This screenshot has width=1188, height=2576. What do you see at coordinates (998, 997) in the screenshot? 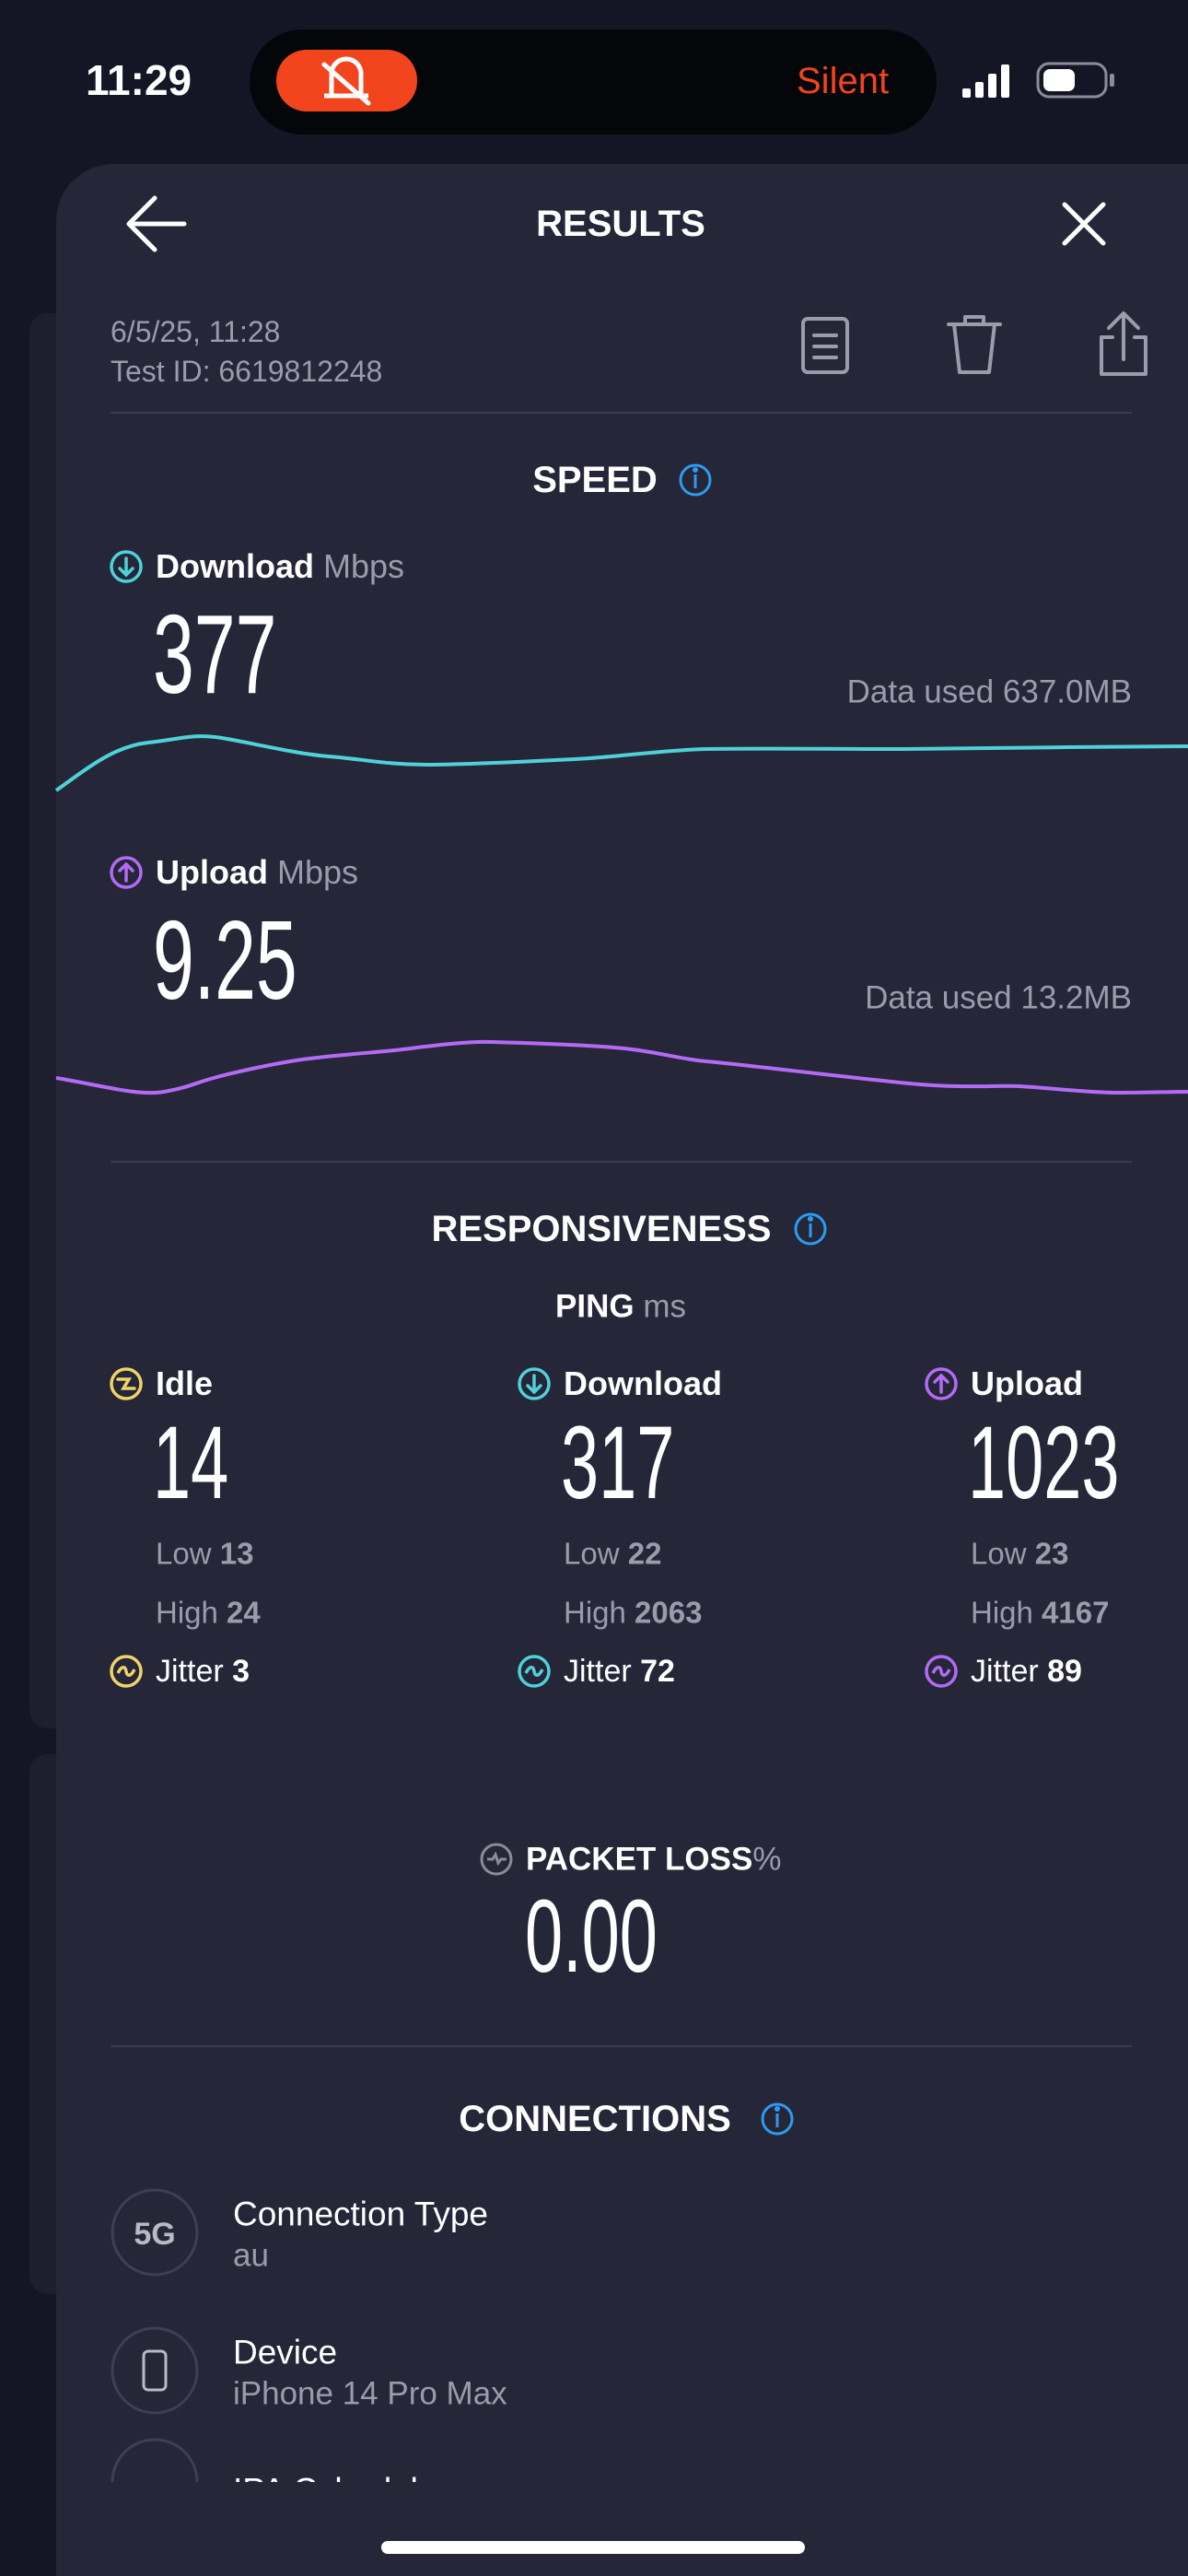
I see `data-used: Data used 13.2MB` at bounding box center [998, 997].